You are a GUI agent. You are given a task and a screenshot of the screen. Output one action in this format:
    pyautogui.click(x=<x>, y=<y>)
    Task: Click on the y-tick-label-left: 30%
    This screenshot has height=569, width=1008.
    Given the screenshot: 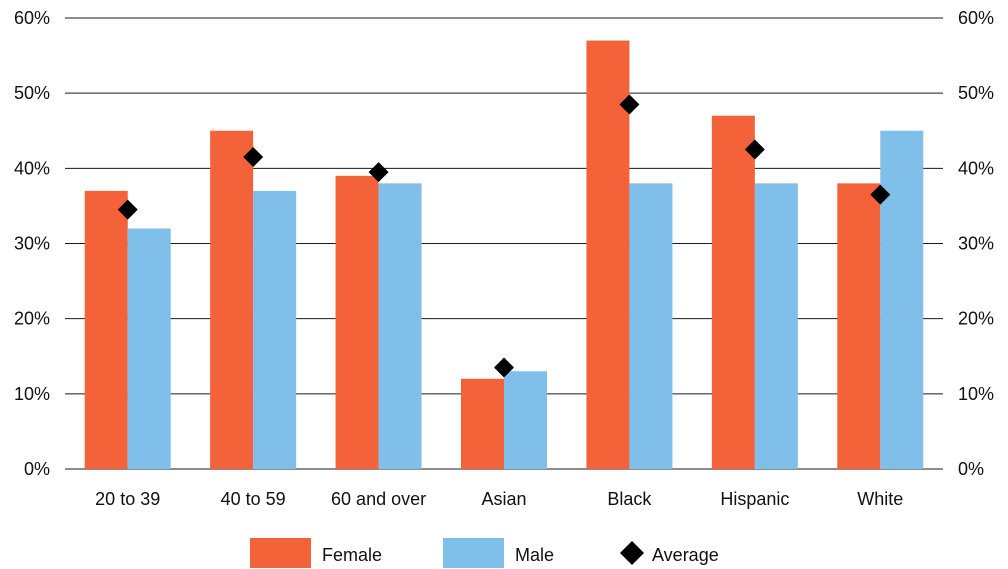 What is the action you would take?
    pyautogui.click(x=32, y=244)
    